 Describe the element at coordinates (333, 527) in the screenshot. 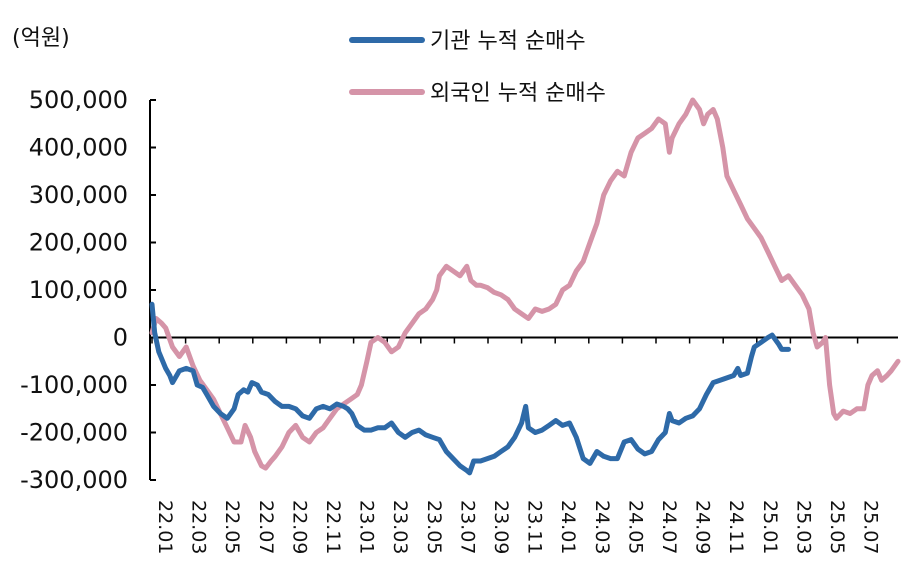

I see `x-tick-label: 22.11` at that location.